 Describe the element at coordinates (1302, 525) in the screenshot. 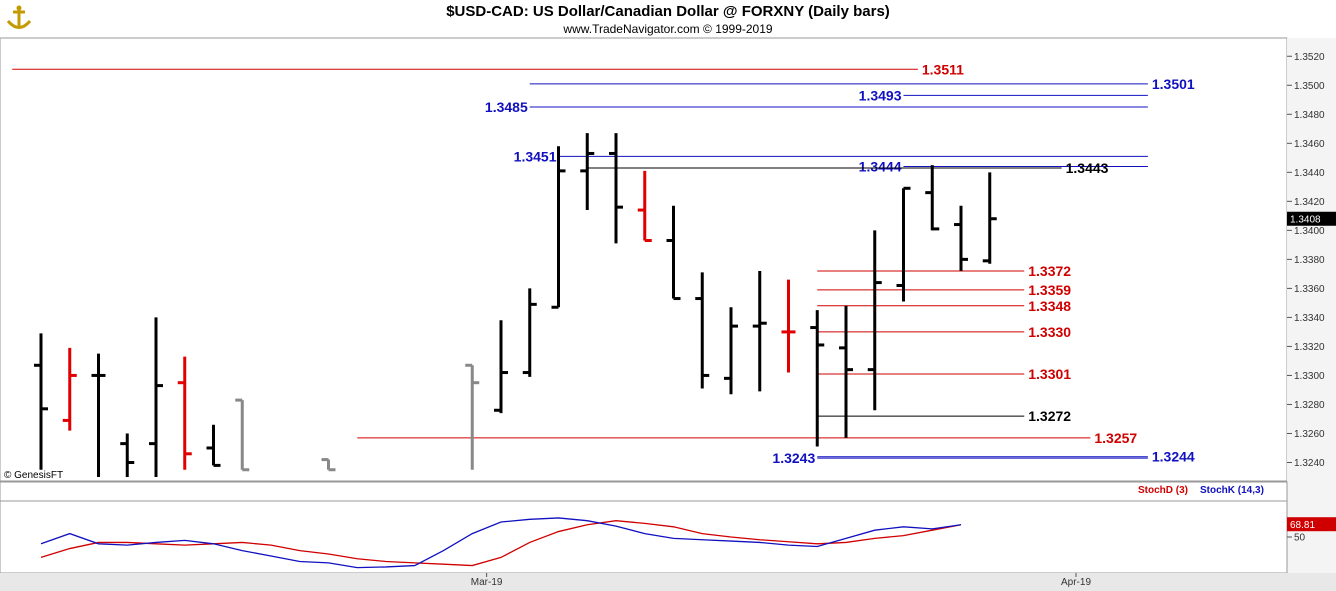

I see `stoch-last-label: 68.81` at that location.